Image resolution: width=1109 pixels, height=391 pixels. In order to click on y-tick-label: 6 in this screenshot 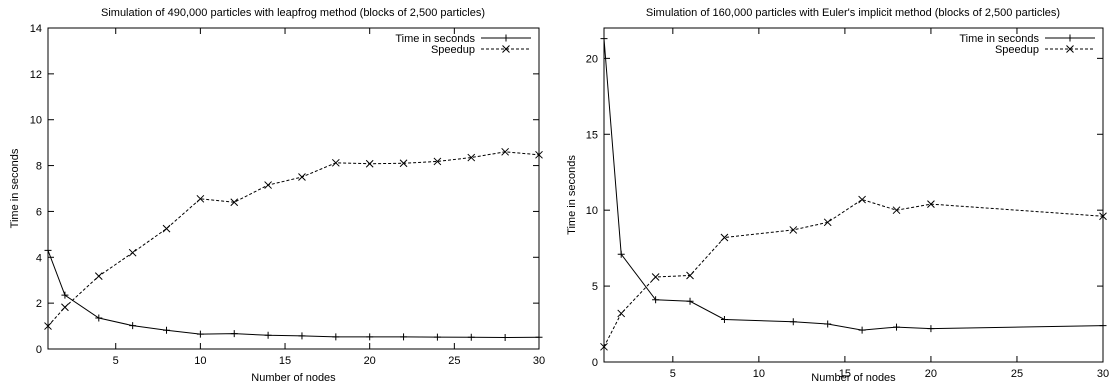, I will do `click(39, 212)`.